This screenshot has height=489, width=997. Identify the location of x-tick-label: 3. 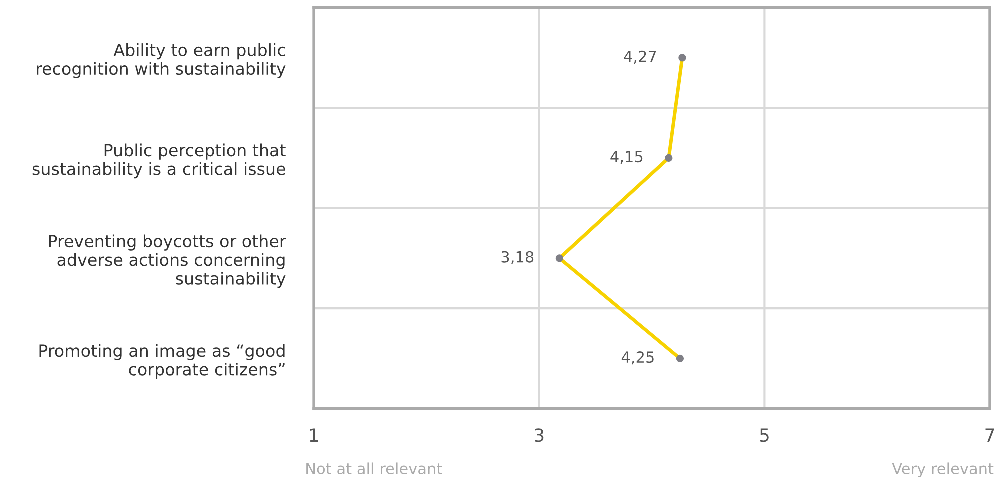
(539, 435).